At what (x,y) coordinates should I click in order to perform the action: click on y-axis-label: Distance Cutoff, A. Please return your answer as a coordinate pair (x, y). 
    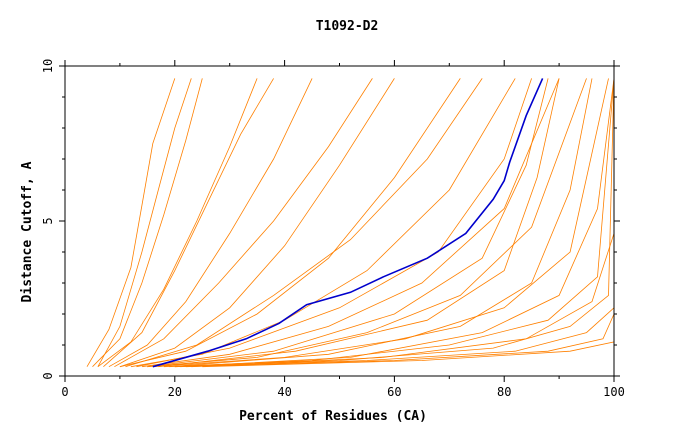
    Looking at the image, I should click on (27, 231).